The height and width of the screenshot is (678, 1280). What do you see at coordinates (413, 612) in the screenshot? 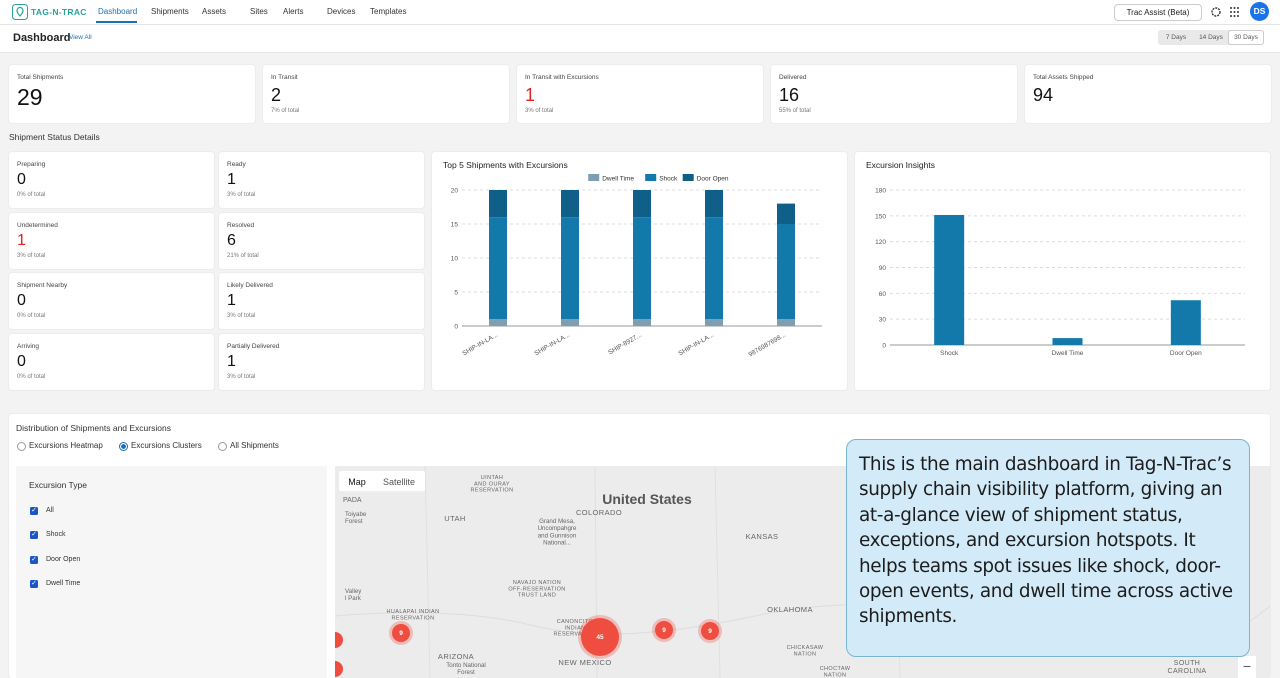
I see `map-label-line: HUALAPAI INDIAN` at bounding box center [413, 612].